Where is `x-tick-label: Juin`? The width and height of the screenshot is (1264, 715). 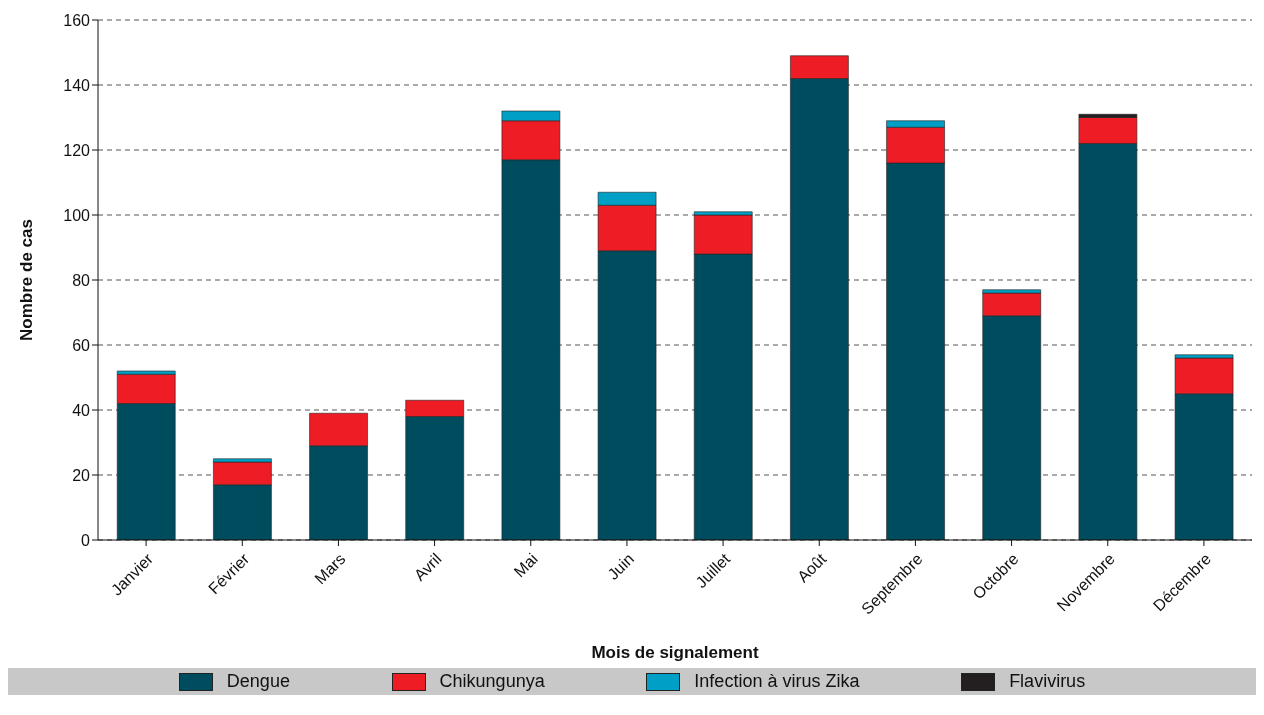 x-tick-label: Juin is located at coordinates (621, 566).